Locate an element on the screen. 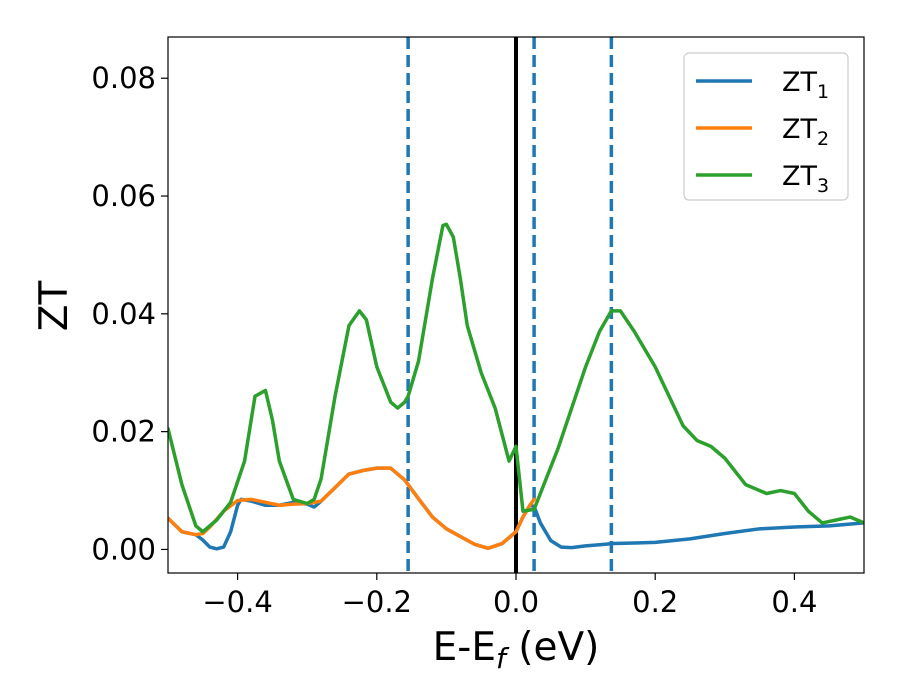 This screenshot has width=900, height=700. legend-label-zt1: ZT1 is located at coordinates (805, 85).